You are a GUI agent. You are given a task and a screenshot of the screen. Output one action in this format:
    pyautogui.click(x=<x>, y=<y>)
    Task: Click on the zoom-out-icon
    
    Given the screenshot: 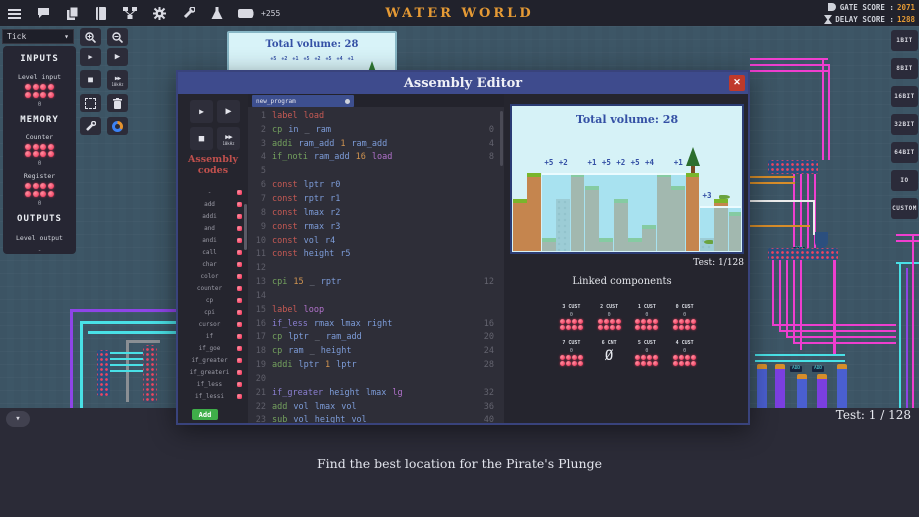 What is the action you would take?
    pyautogui.click(x=117, y=37)
    